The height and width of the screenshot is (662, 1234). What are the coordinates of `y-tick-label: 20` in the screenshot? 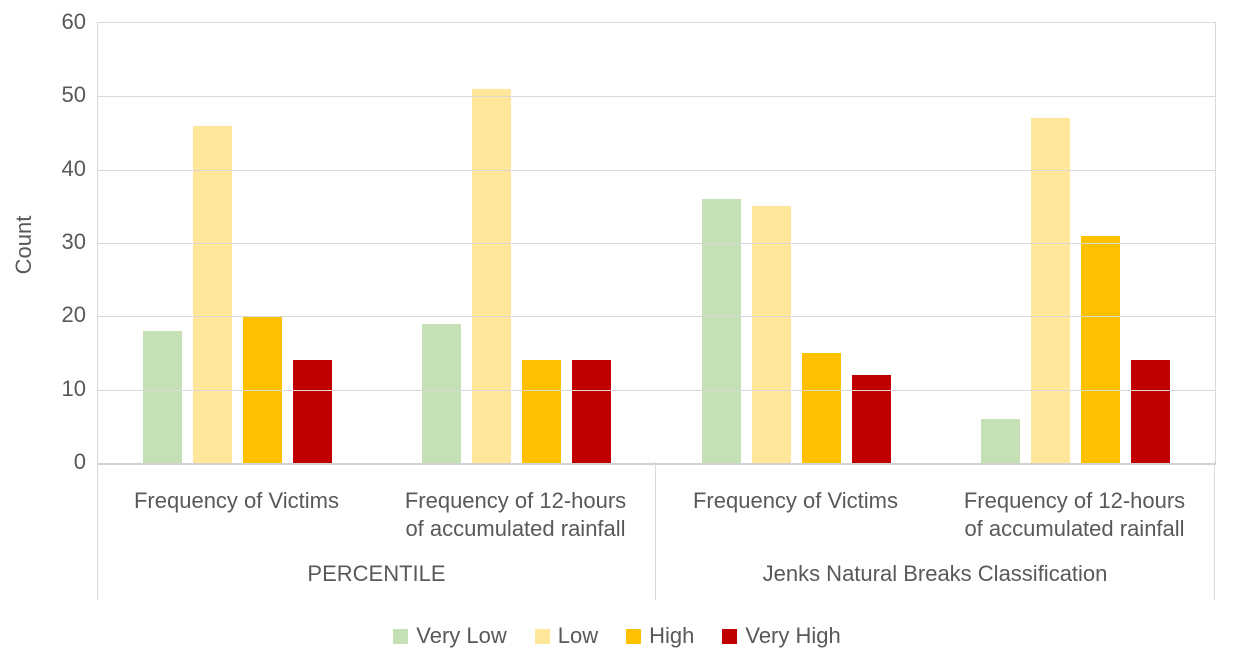 It's located at (73, 315).